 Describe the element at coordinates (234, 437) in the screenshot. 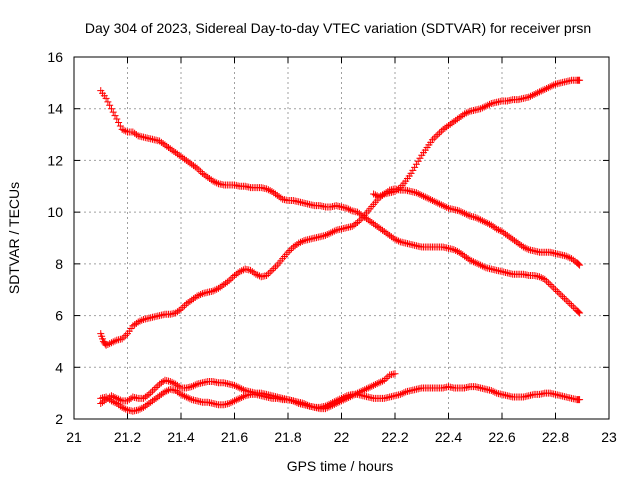

I see `x-tick-label: 21.6` at that location.